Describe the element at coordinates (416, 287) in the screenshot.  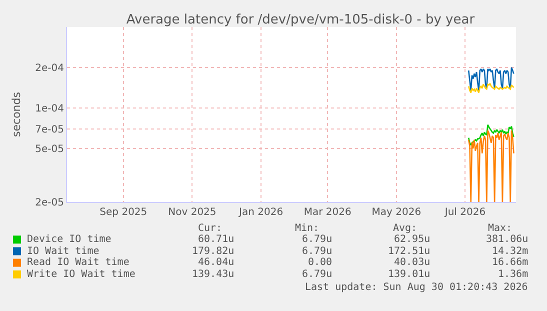
I see `text: Last update: Sun Aug 30 01:20:43 2026` at that location.